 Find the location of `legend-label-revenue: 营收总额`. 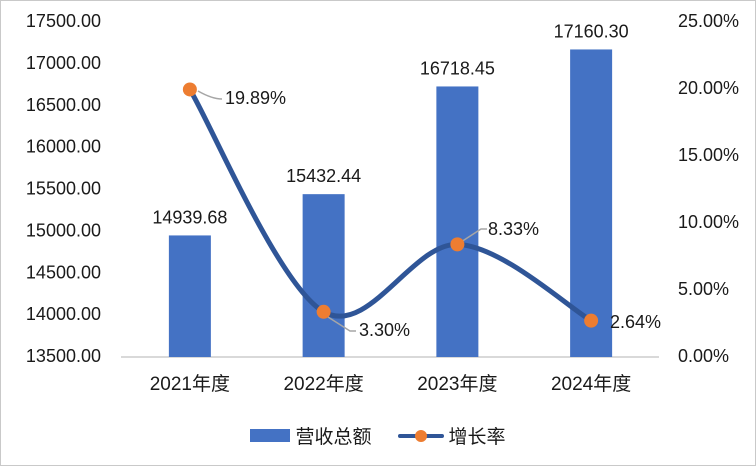

legend-label-revenue: 营收总额 is located at coordinates (333, 437).